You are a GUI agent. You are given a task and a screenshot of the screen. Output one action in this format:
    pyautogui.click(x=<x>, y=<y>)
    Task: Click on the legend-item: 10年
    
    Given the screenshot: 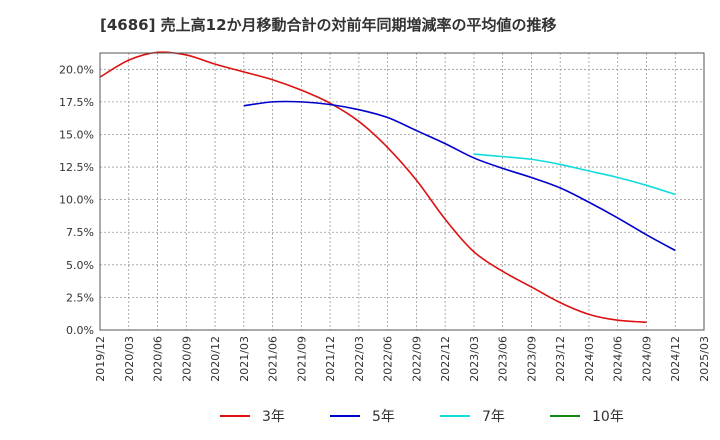 What is the action you would take?
    pyautogui.click(x=587, y=416)
    